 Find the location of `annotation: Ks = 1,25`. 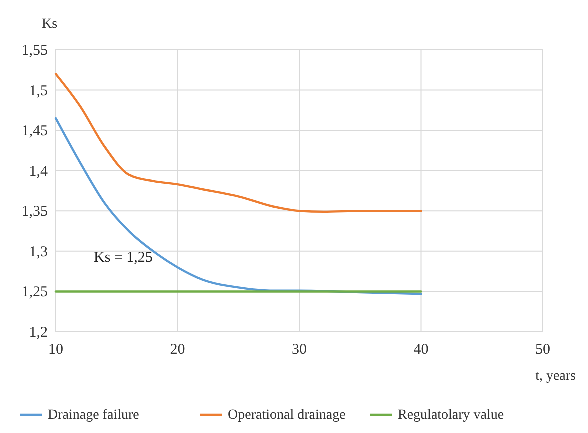

annotation: Ks = 1,25 is located at coordinates (123, 258).